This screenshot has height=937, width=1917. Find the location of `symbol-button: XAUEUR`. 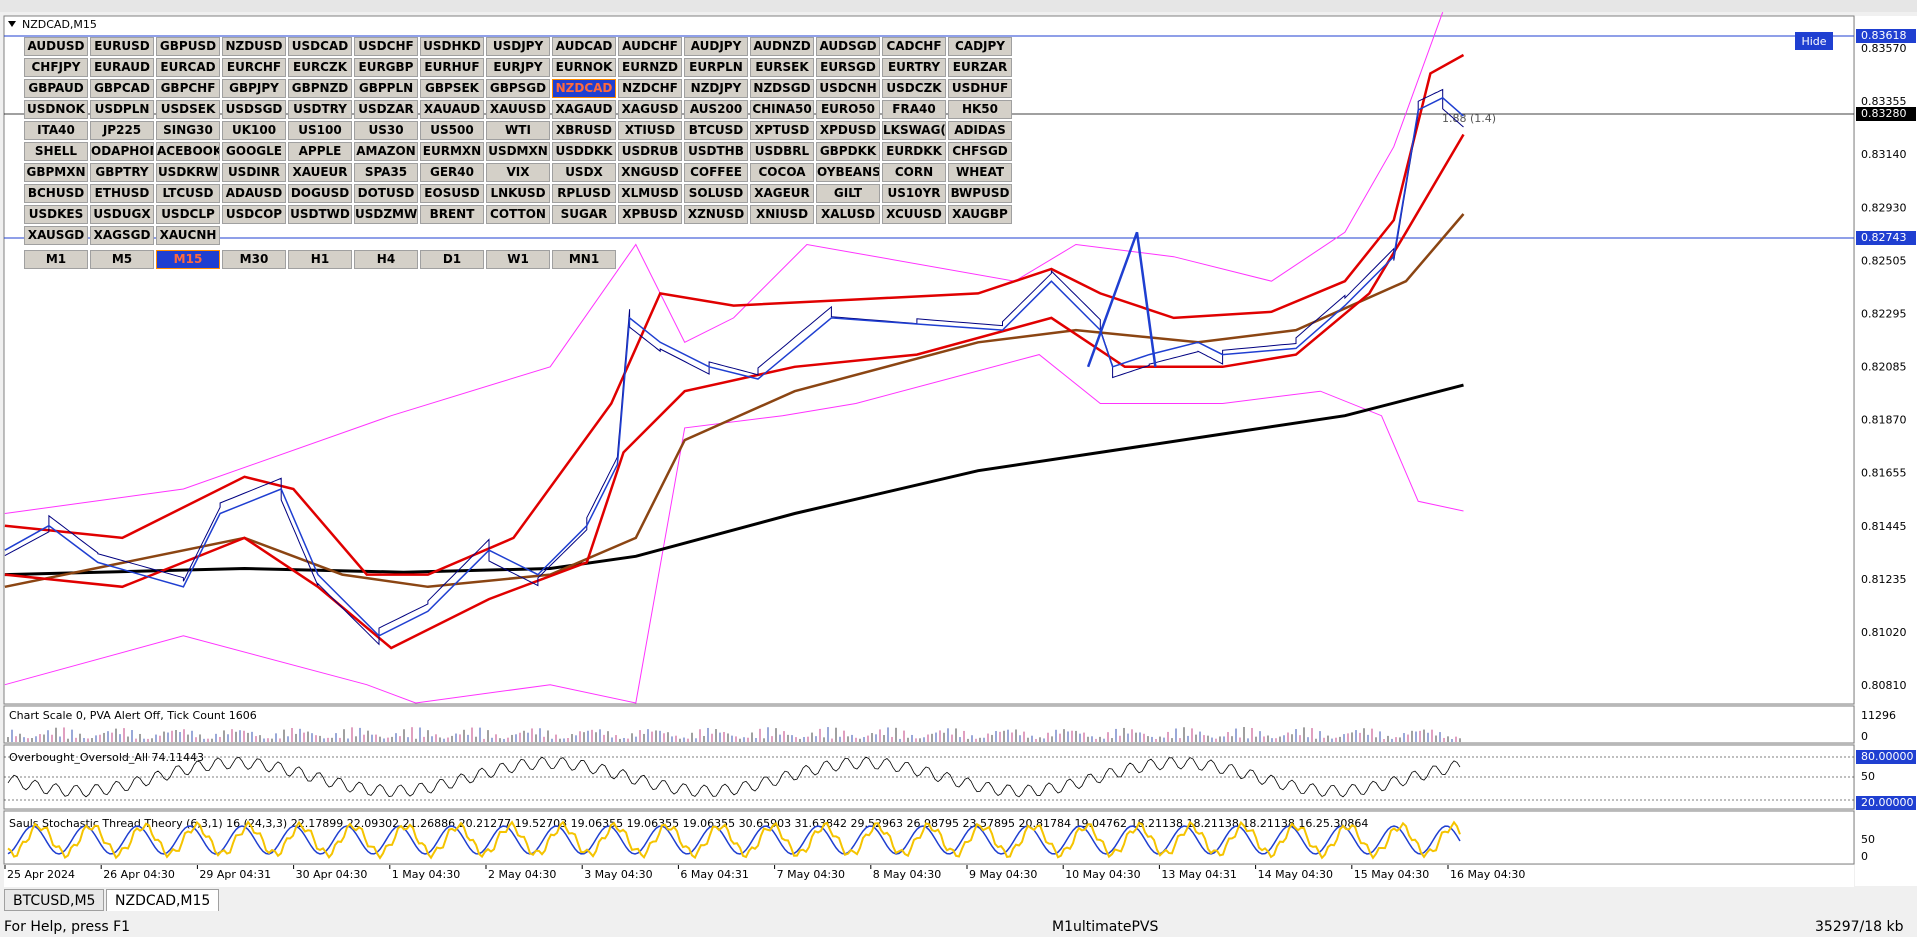

symbol-button: XAUEUR is located at coordinates (320, 172).